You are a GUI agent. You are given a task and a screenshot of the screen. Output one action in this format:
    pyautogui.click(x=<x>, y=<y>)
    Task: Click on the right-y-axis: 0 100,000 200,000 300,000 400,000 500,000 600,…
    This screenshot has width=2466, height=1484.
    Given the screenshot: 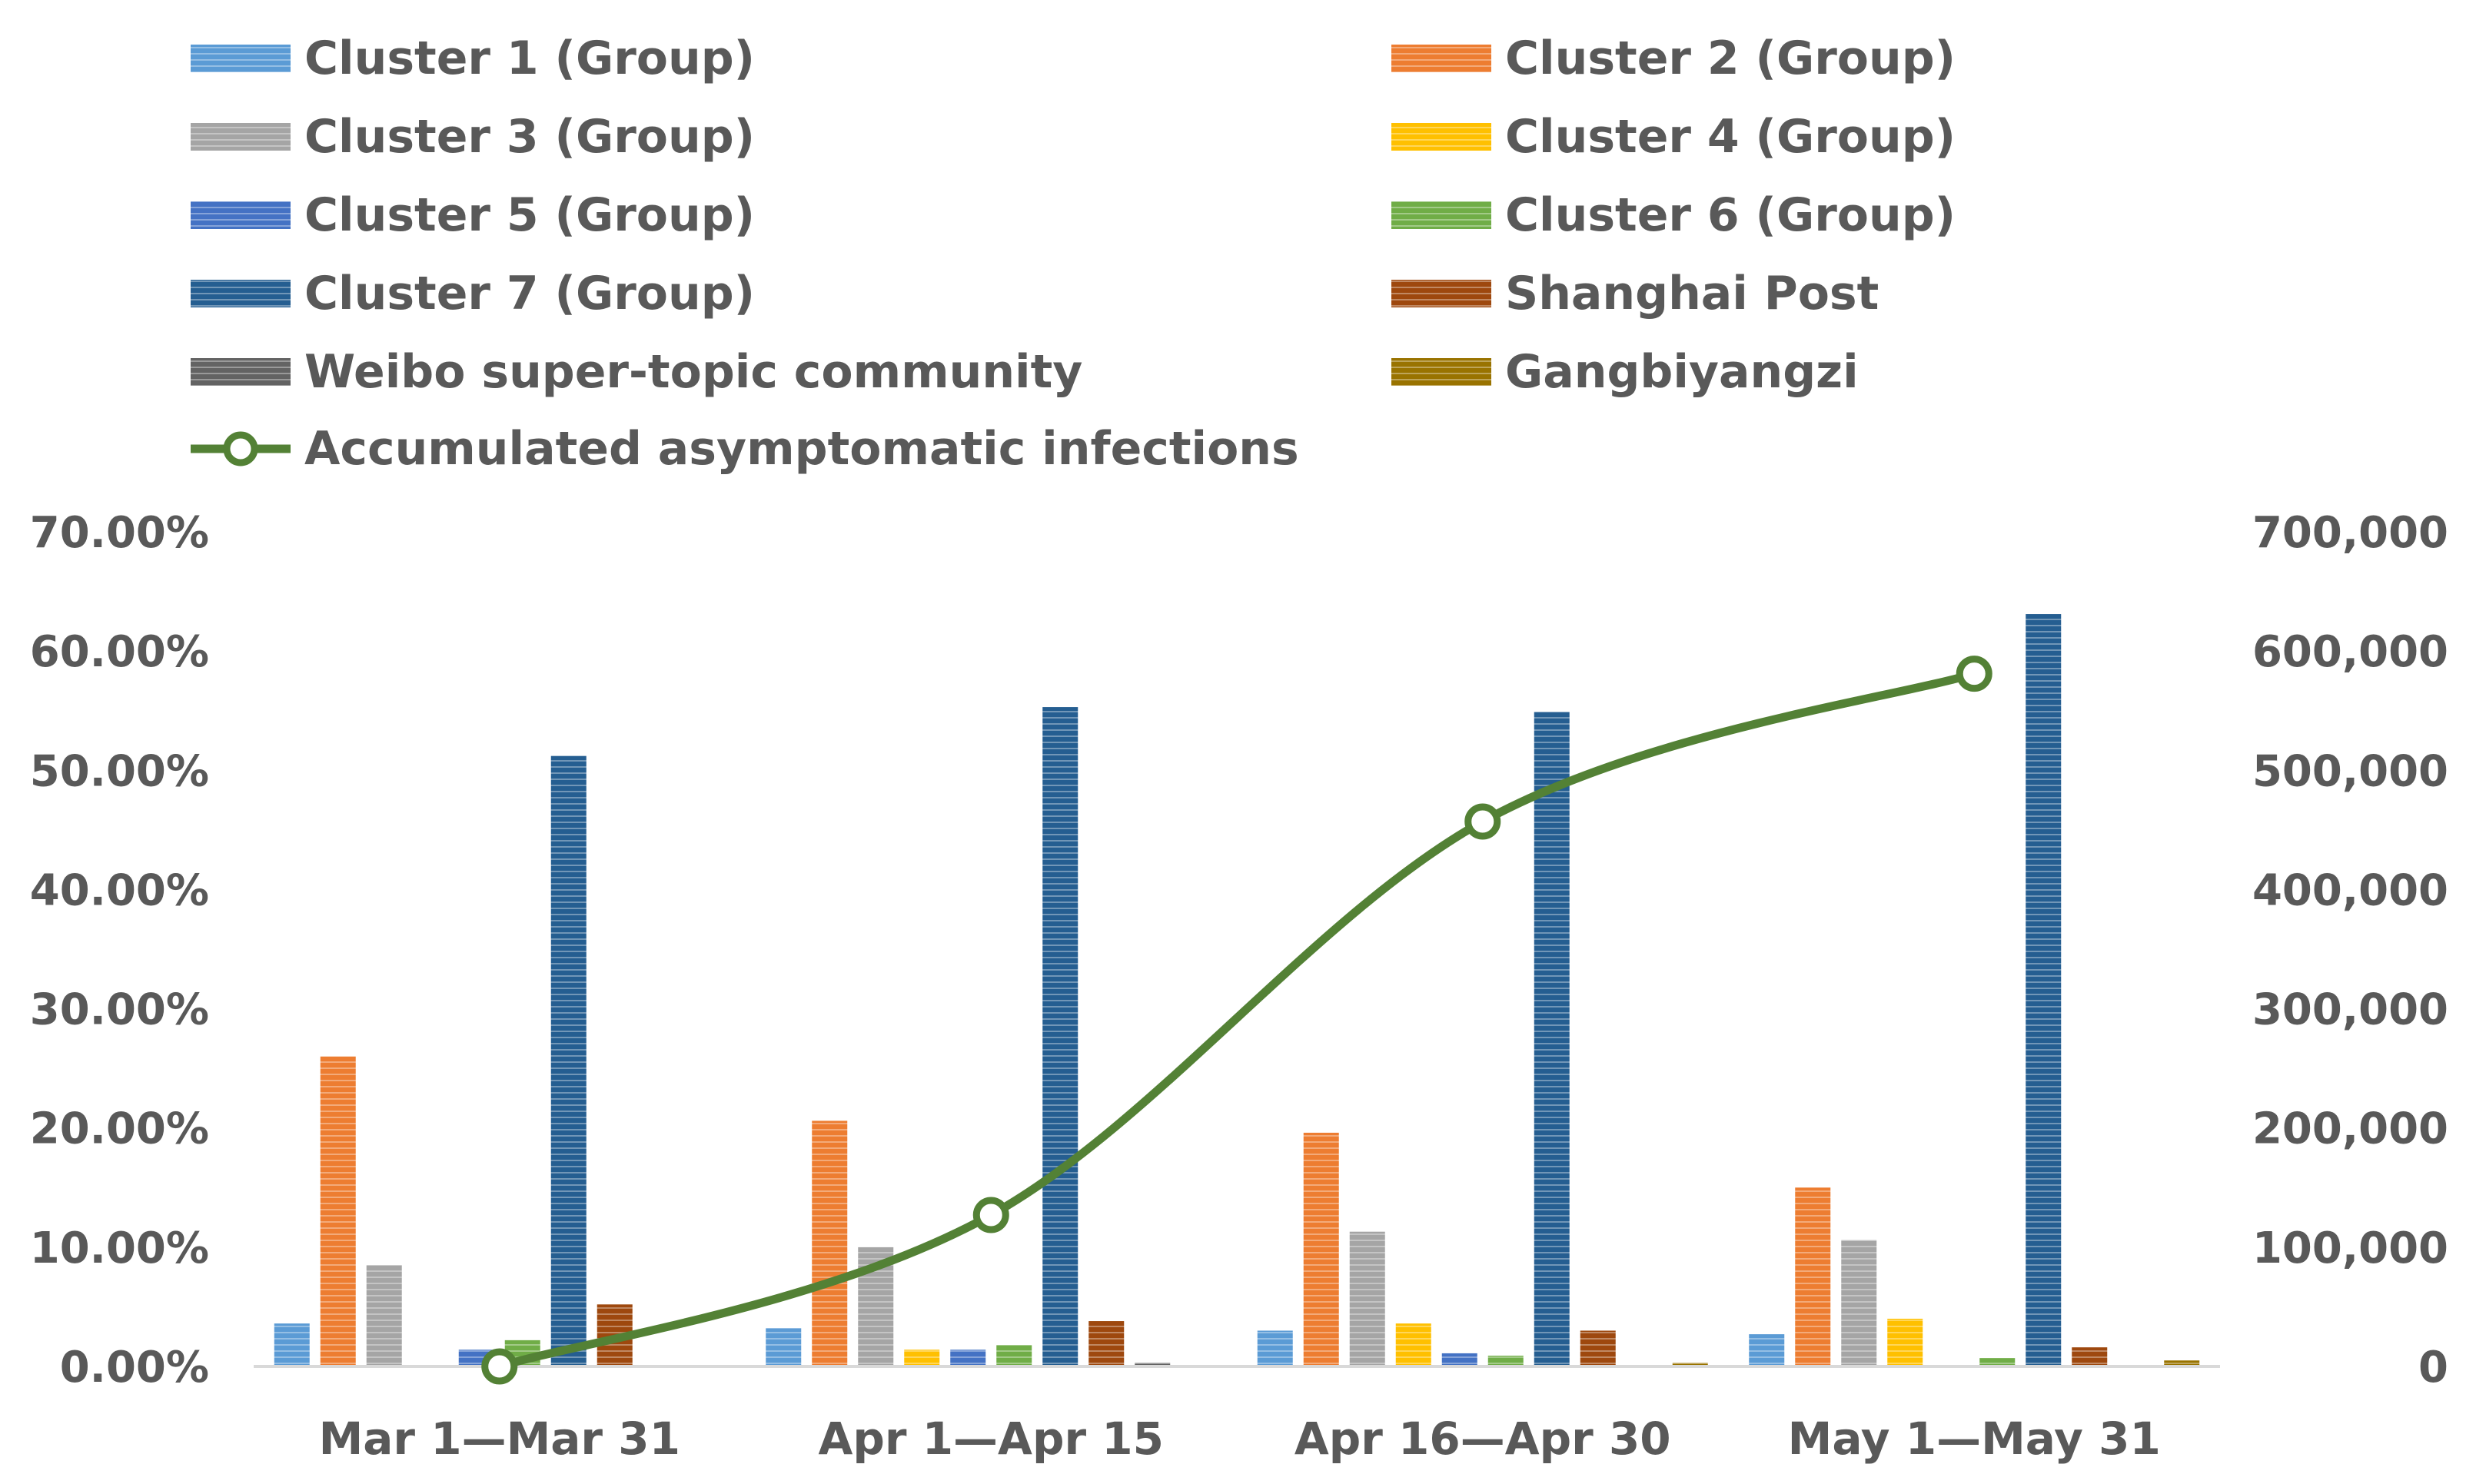 What is the action you would take?
    pyautogui.click(x=2350, y=950)
    